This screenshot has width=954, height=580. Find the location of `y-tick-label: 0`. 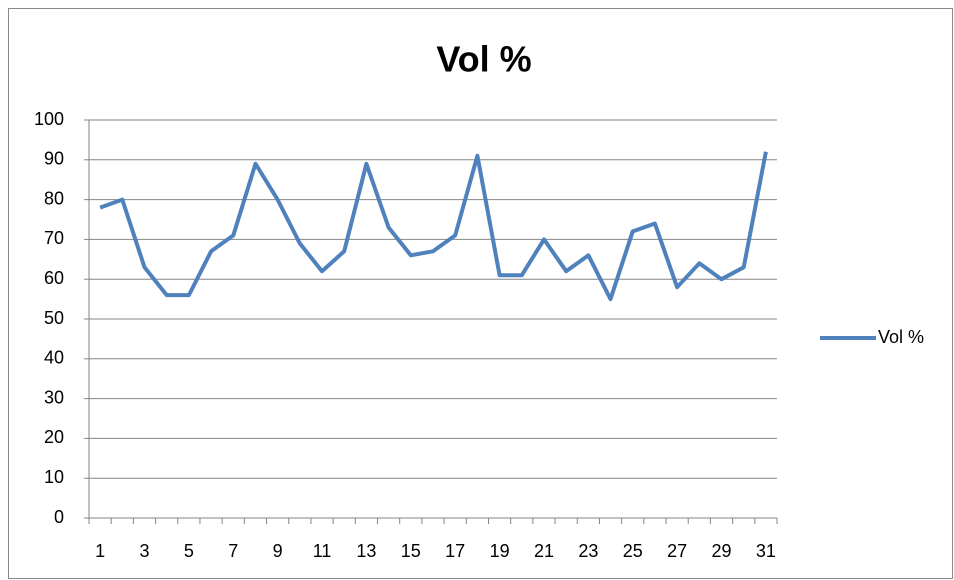

y-tick-label: 0 is located at coordinates (59, 517).